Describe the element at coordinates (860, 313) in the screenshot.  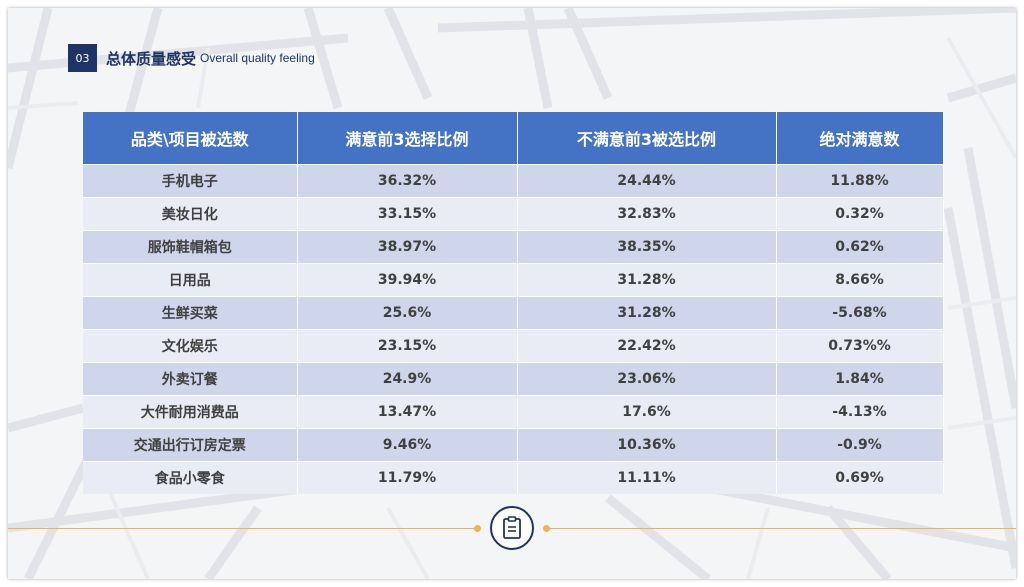
I see `cell-value: -5.68%` at that location.